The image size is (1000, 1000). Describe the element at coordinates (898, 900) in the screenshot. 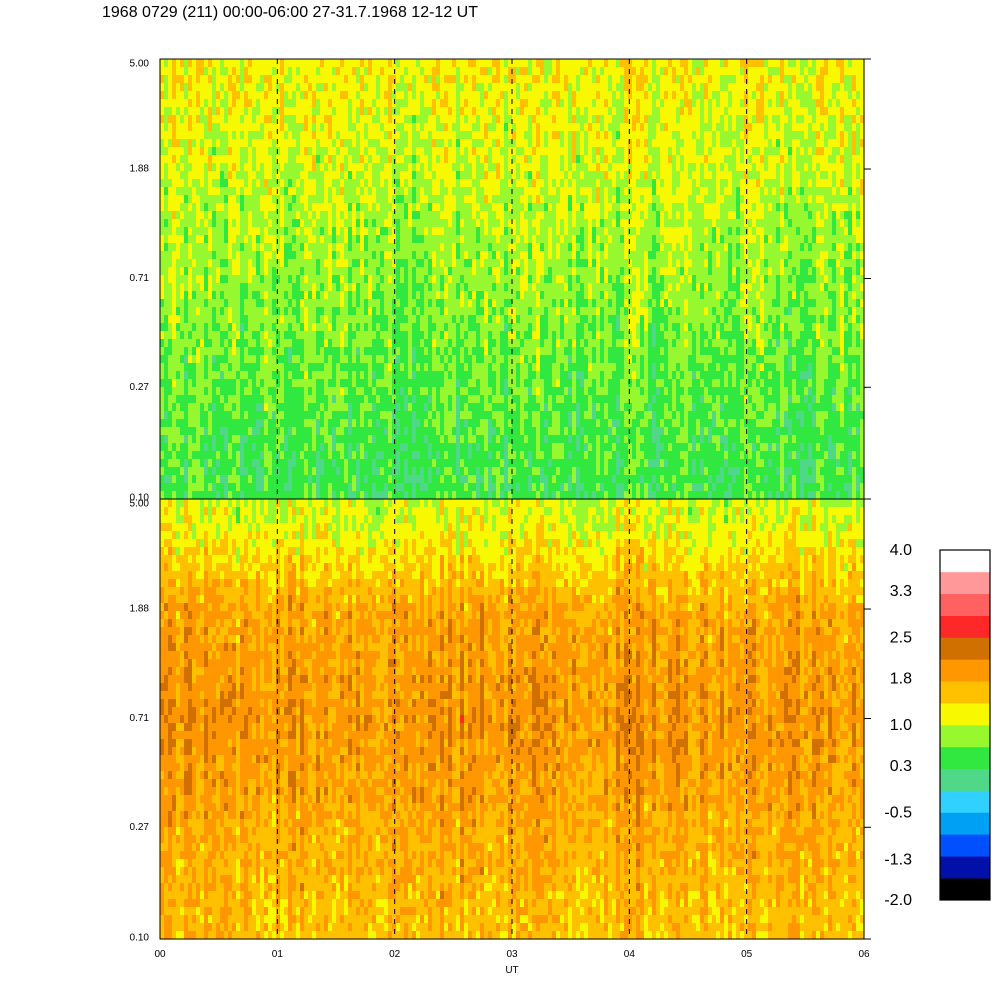

I see `colorbar-label: -2.0` at that location.